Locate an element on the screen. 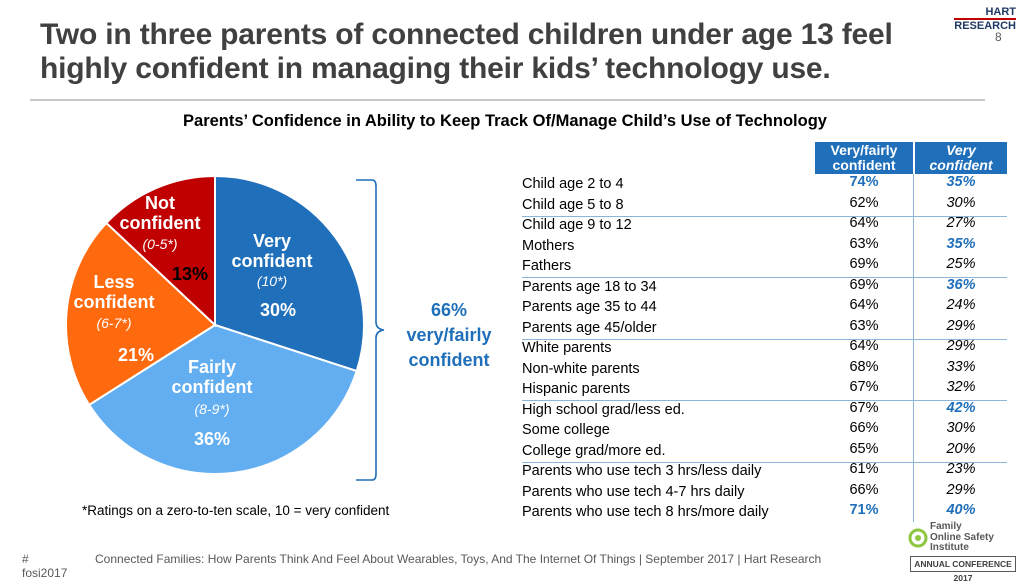 This screenshot has width=1024, height=585. table-row-label: Non-white parents is located at coordinates (581, 368).